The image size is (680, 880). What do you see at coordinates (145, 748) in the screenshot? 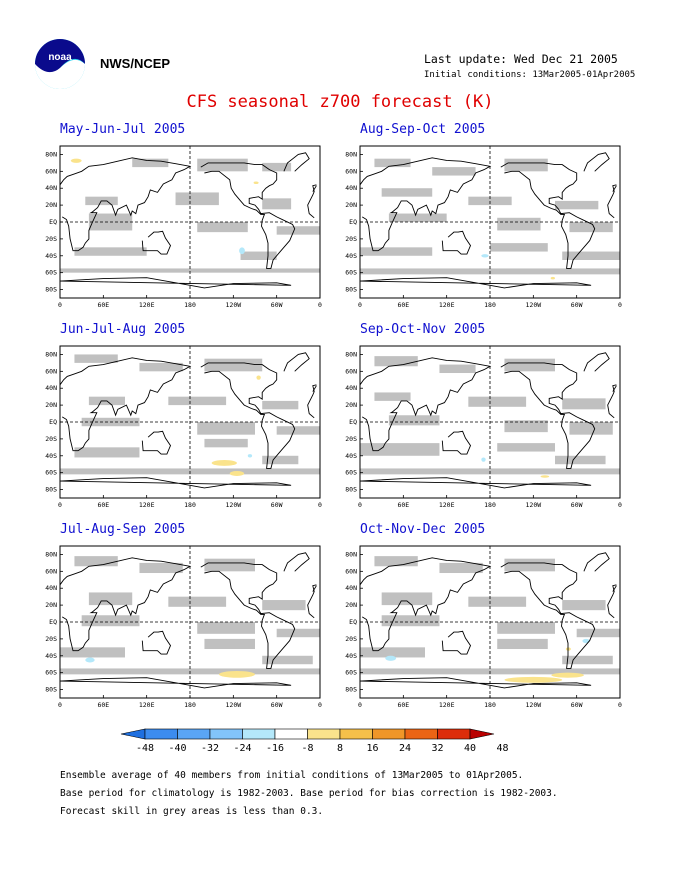
I see `colorbar-label: -48` at bounding box center [145, 748].